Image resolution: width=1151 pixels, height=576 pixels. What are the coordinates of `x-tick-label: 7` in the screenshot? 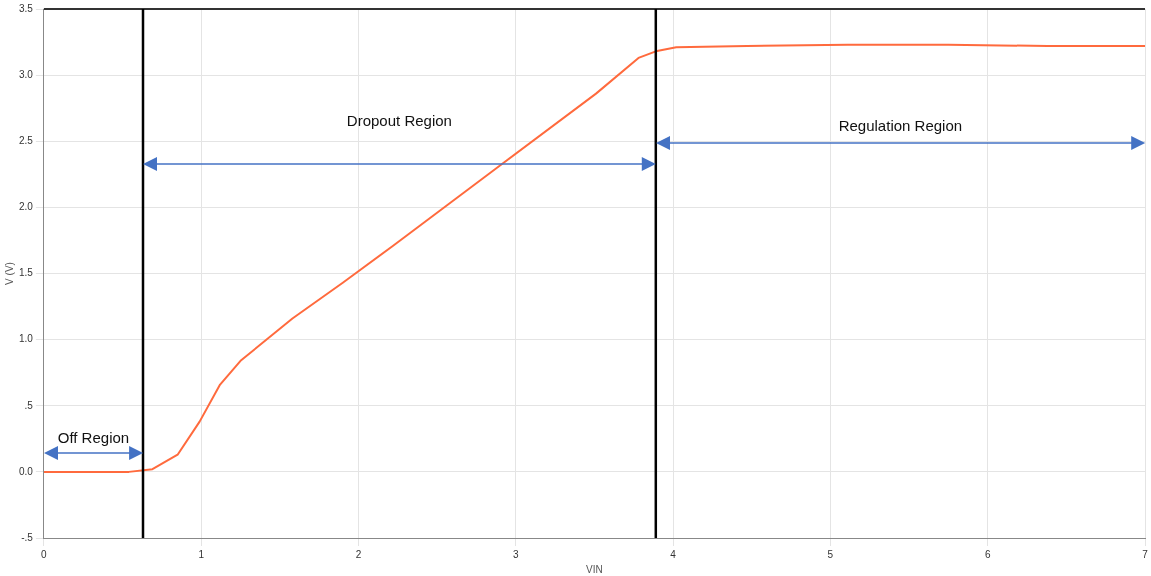 It's located at (1145, 554).